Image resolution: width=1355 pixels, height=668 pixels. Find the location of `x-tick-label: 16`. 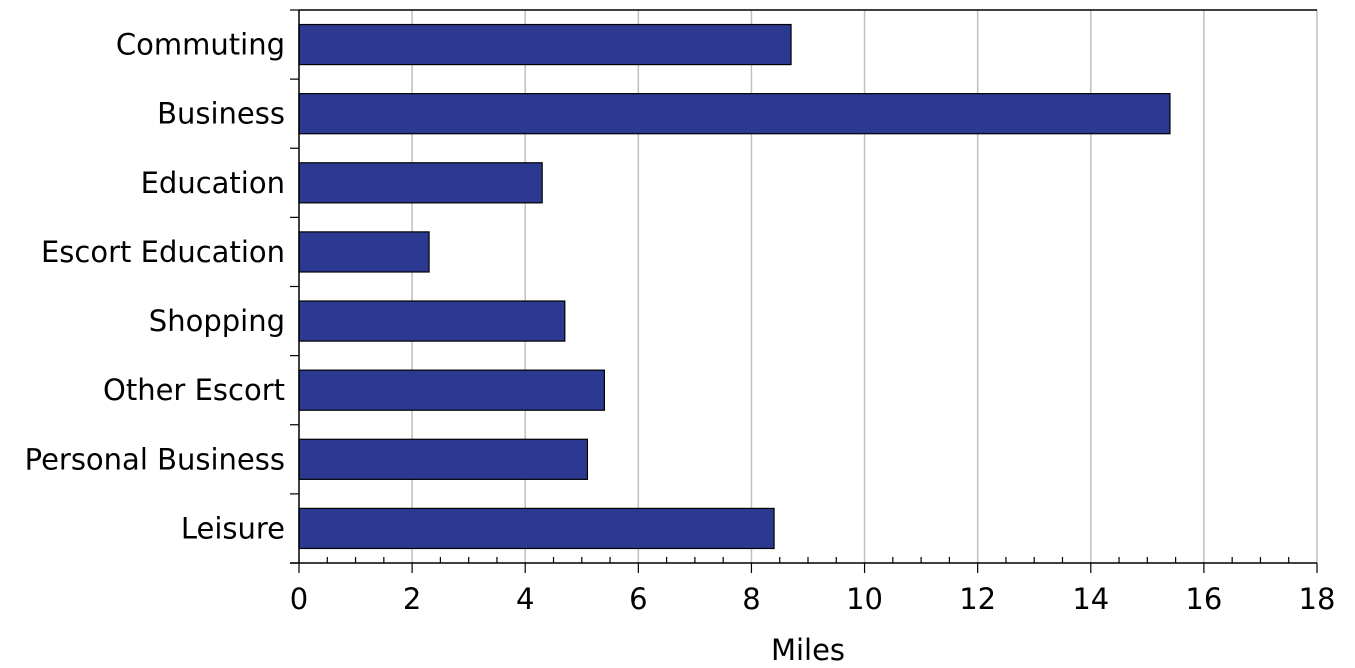

x-tick-label: 16 is located at coordinates (1203, 599).